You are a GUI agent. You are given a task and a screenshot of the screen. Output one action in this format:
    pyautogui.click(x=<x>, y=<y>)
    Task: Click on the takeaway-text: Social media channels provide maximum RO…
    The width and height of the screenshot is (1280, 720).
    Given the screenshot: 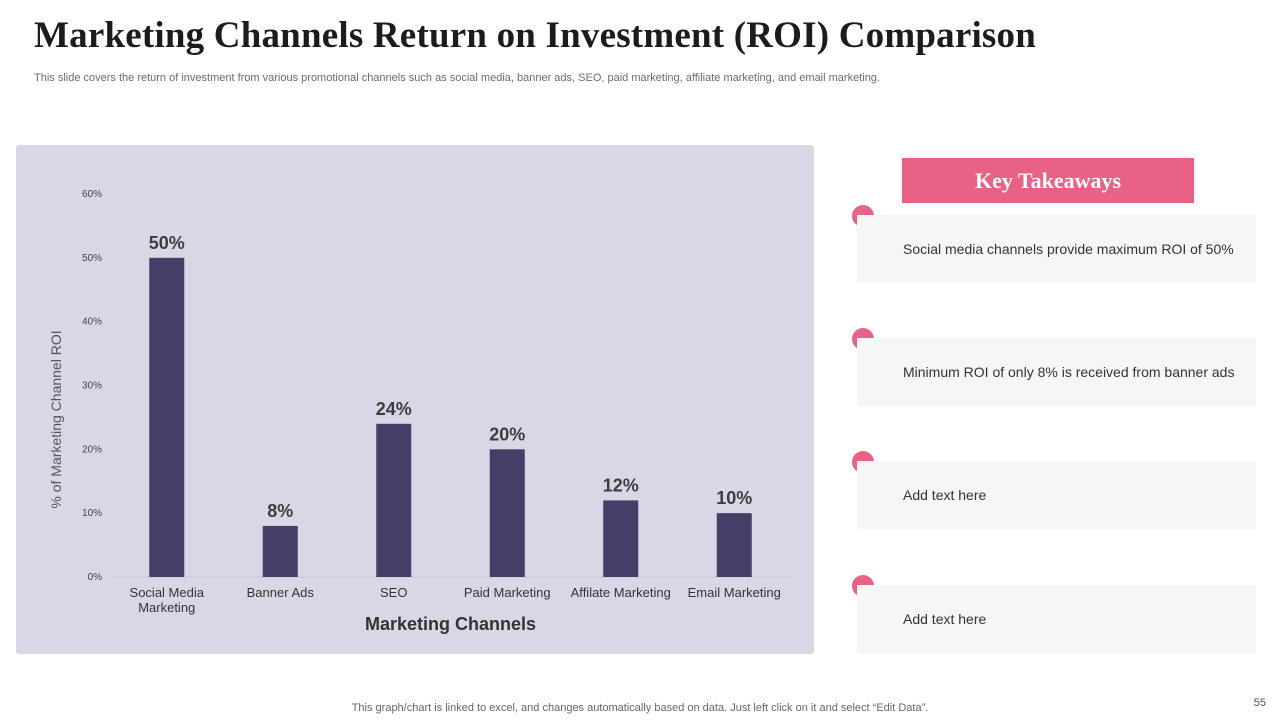 What is the action you would take?
    pyautogui.click(x=1068, y=249)
    